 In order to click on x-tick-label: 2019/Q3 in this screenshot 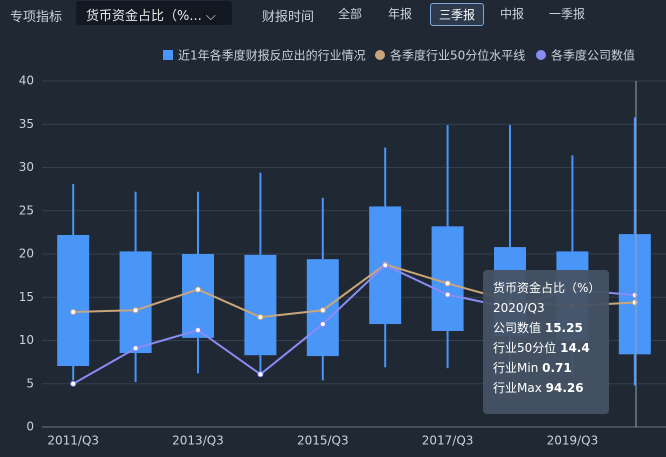, I will do `click(573, 441)`.